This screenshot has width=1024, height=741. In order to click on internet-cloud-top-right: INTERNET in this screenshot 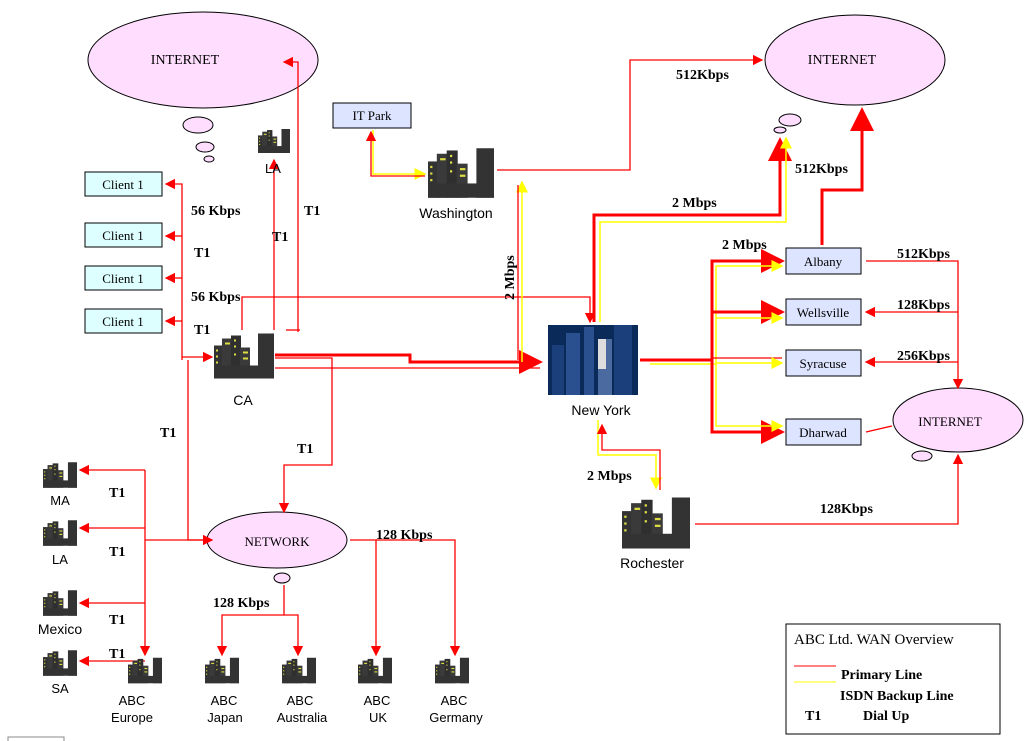, I will do `click(855, 74)`.